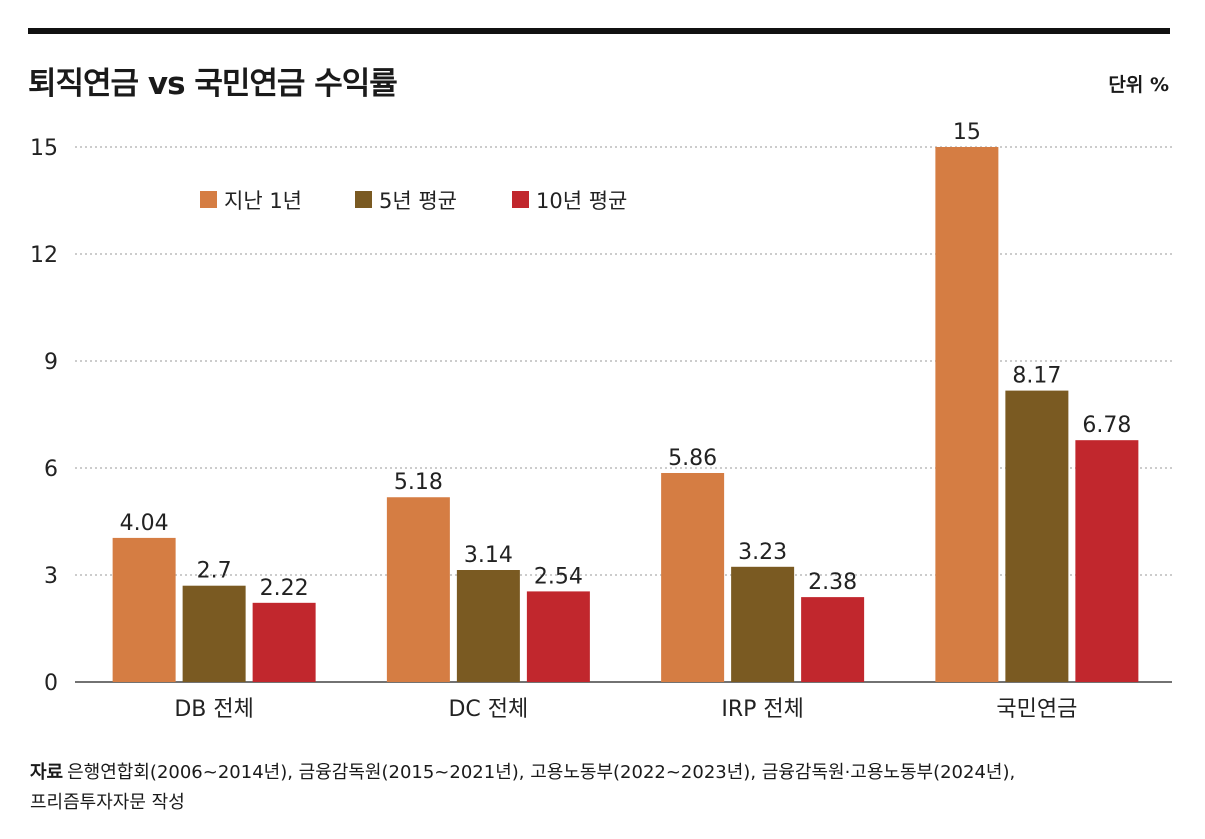  Describe the element at coordinates (692, 458) in the screenshot. I see `bar-value-label: 5.86` at that location.